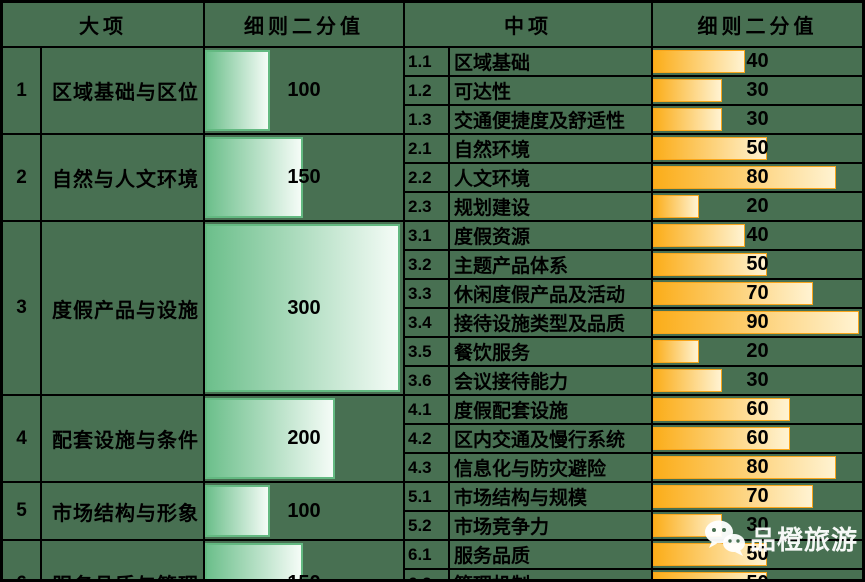  Describe the element at coordinates (551, 294) in the screenshot. I see `item-name: 休闲度假产品及活动` at that location.